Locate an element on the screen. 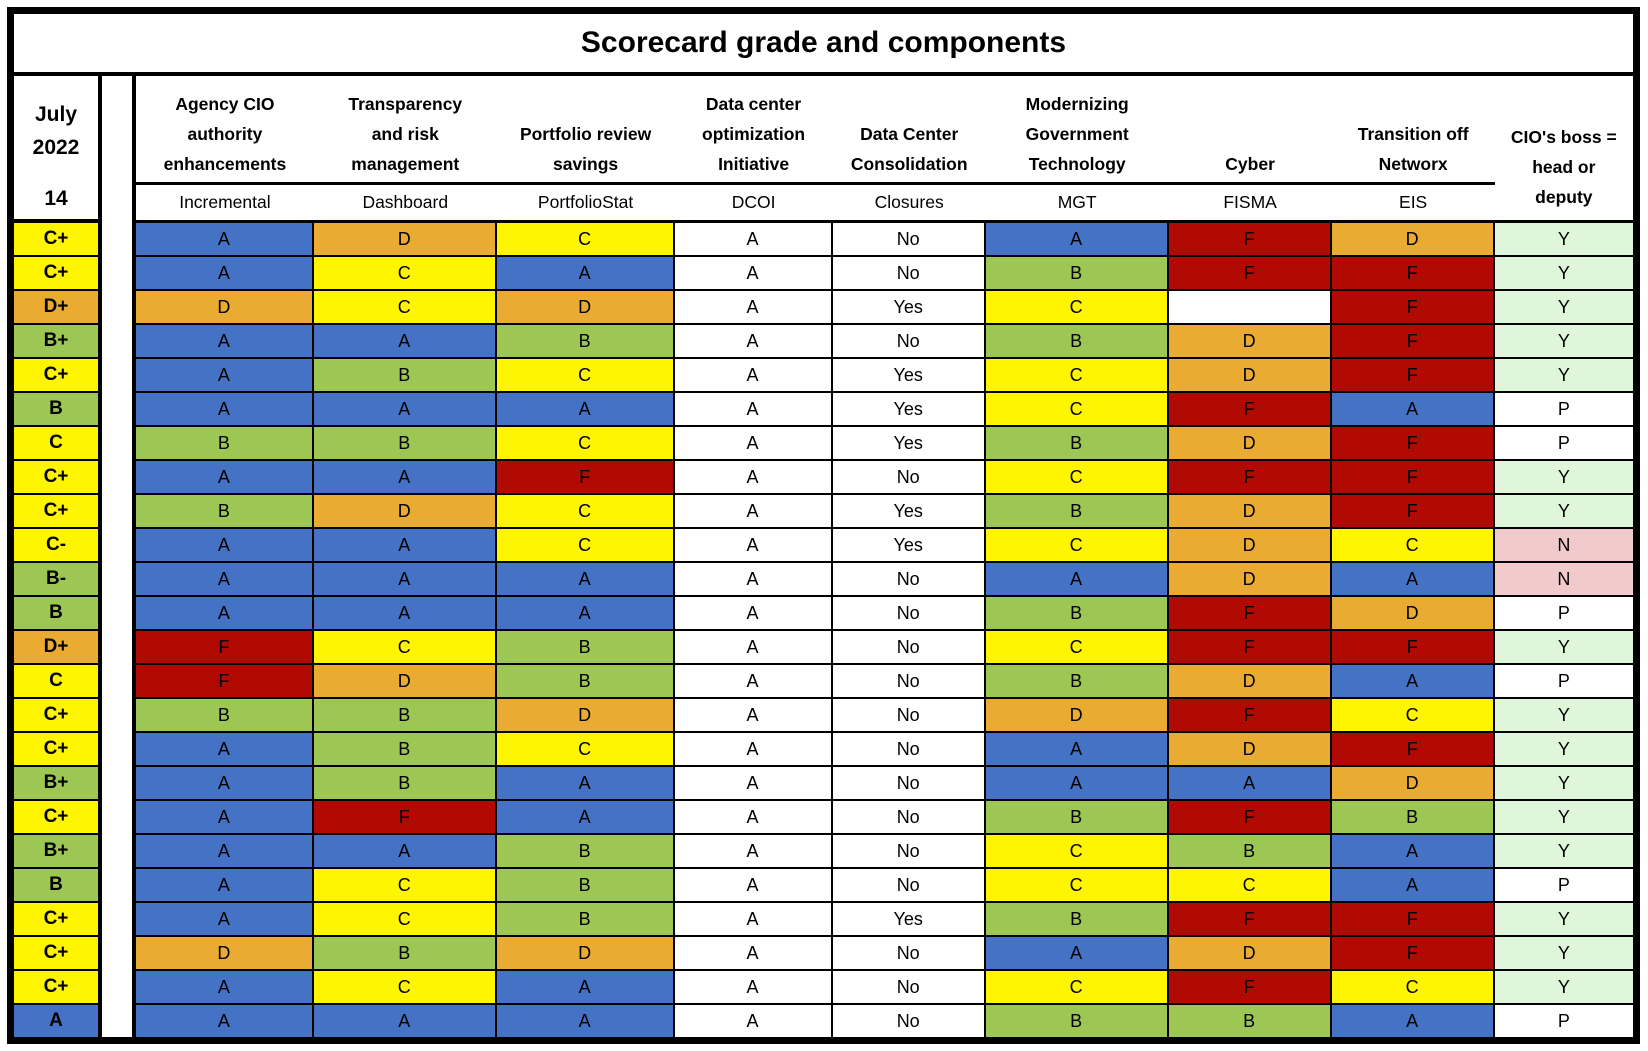 The image size is (1648, 1051). column-sublabel: DCOI is located at coordinates (753, 201).